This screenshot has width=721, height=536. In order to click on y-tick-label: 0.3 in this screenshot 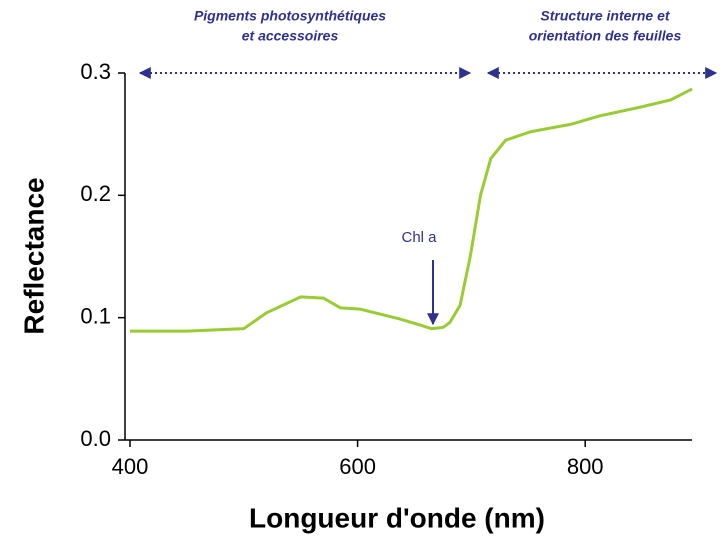, I will do `click(95, 71)`.